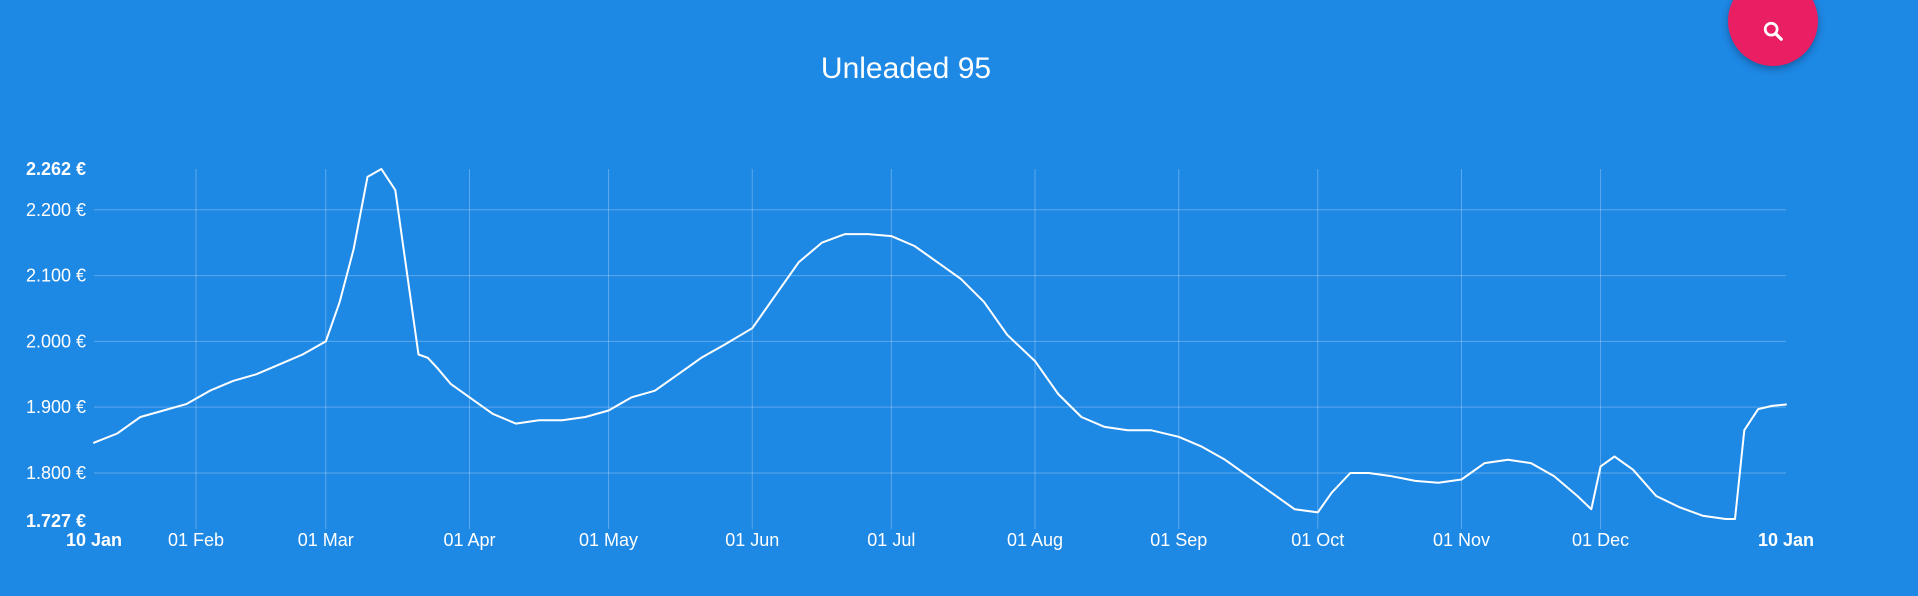 The image size is (1918, 596). What do you see at coordinates (56, 169) in the screenshot?
I see `y-tick-label: 2.262 €` at bounding box center [56, 169].